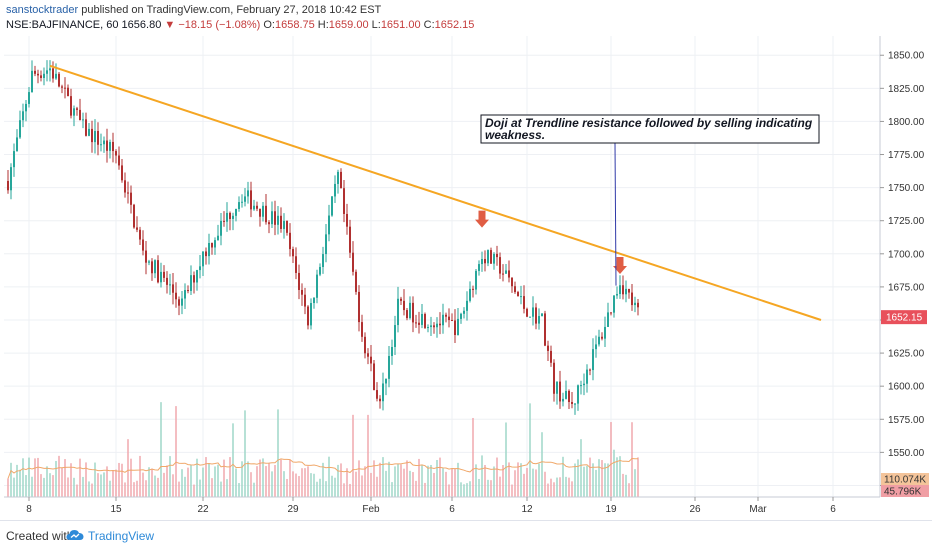 Image resolution: width=932 pixels, height=551 pixels. Describe the element at coordinates (42, 10) in the screenshot. I see `author-link: sanstocktrader` at that location.